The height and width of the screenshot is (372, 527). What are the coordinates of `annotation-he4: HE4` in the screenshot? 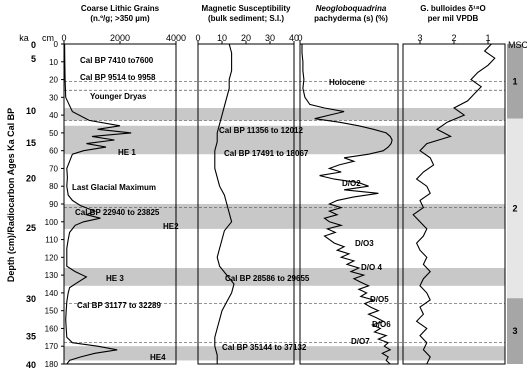 It's located at (158, 357).